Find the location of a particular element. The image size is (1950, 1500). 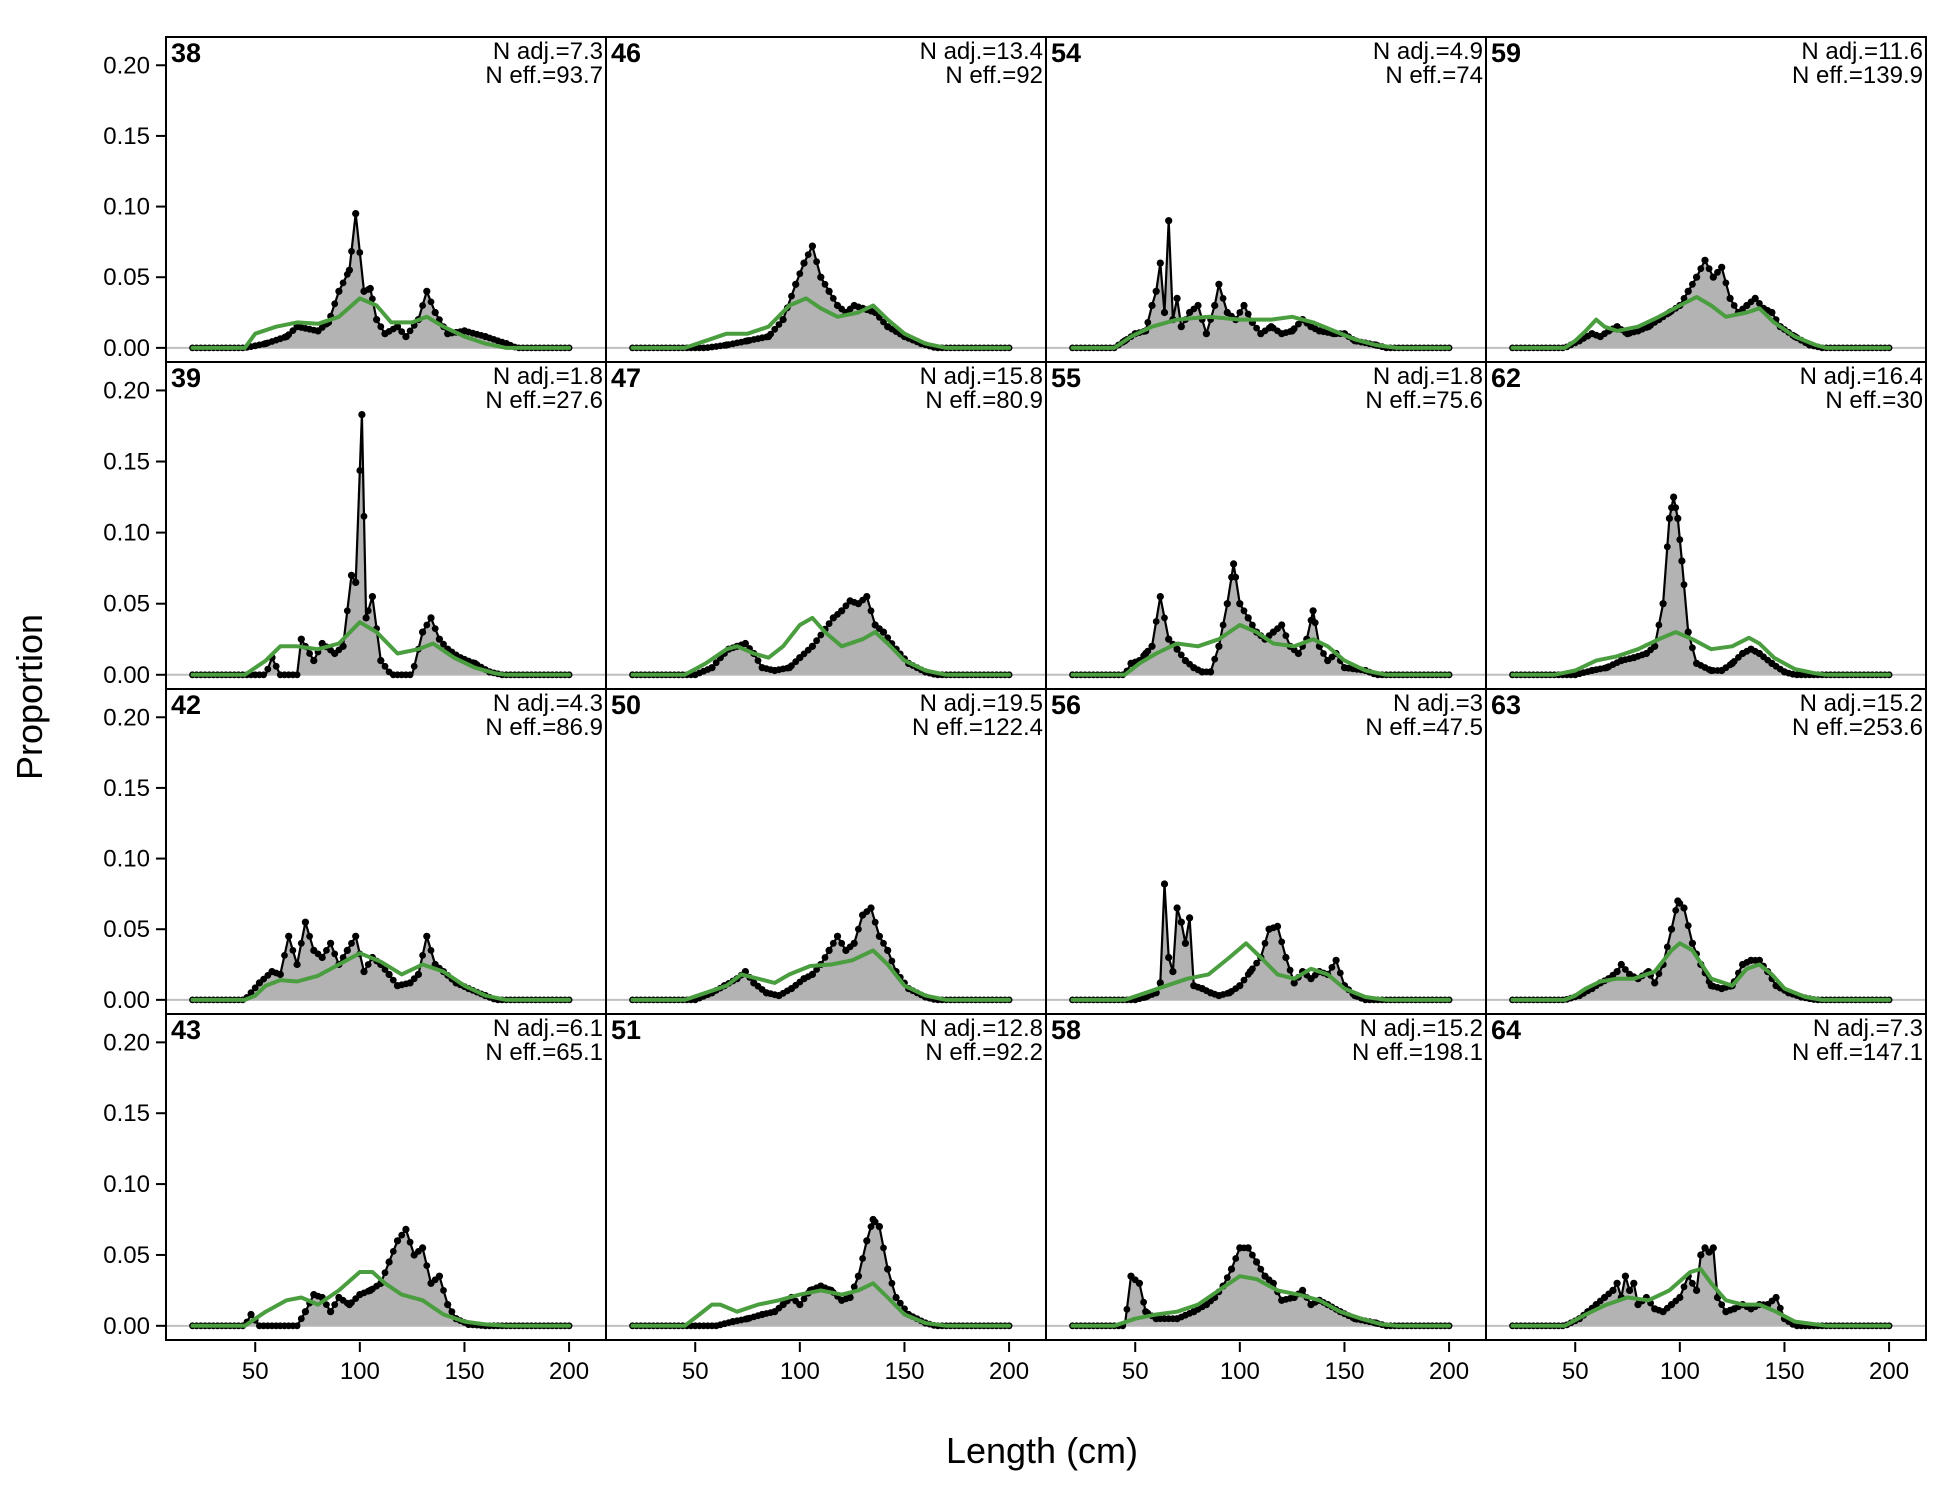

n-eff-label: N eff.=74 is located at coordinates (1434, 75).